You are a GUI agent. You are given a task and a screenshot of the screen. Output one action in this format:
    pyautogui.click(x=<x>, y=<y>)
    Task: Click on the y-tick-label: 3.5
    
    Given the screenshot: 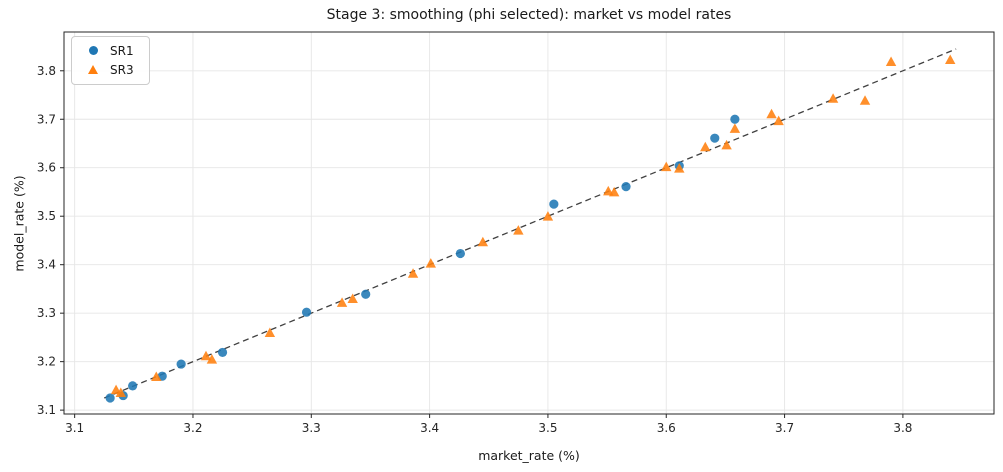 What is the action you would take?
    pyautogui.click(x=46, y=216)
    